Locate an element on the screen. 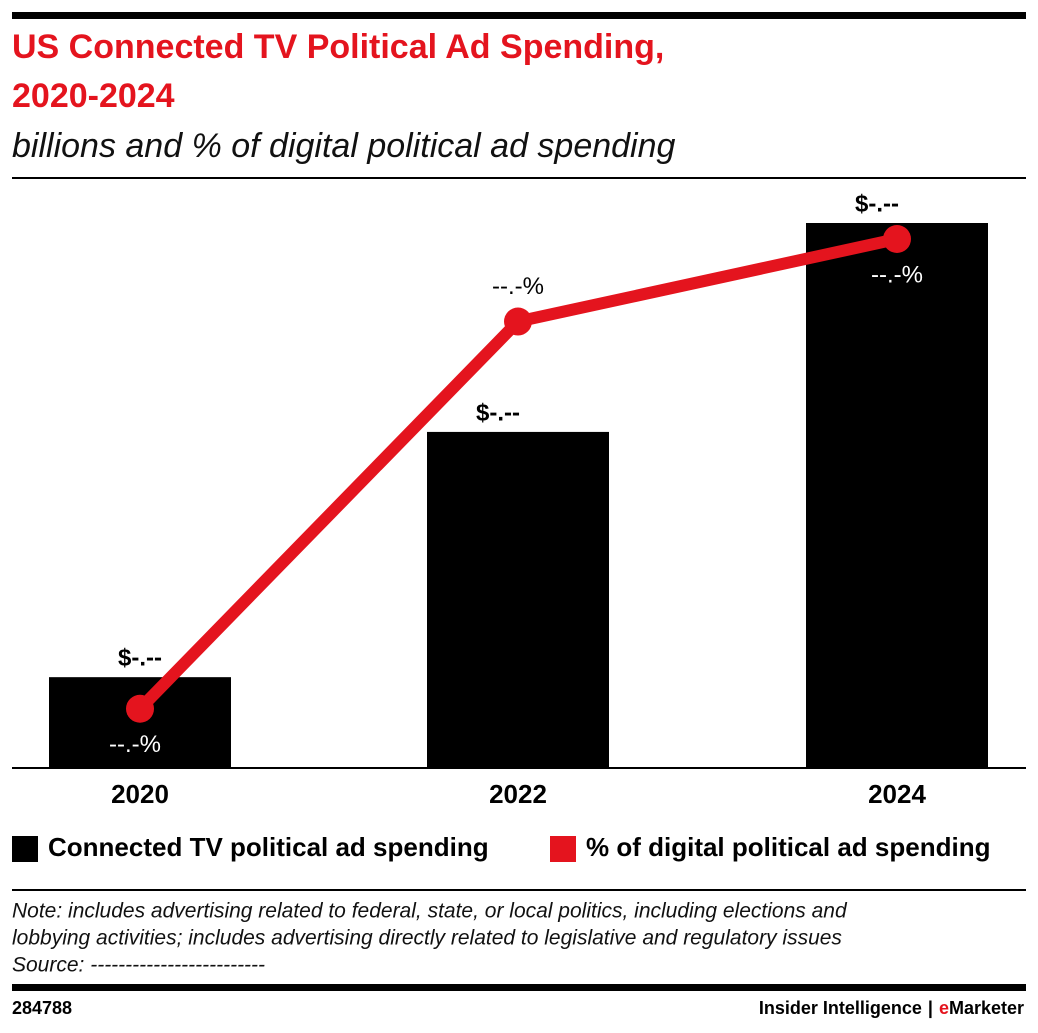  chart-title: US Connected TV Political Ad Spending, is located at coordinates (338, 47).